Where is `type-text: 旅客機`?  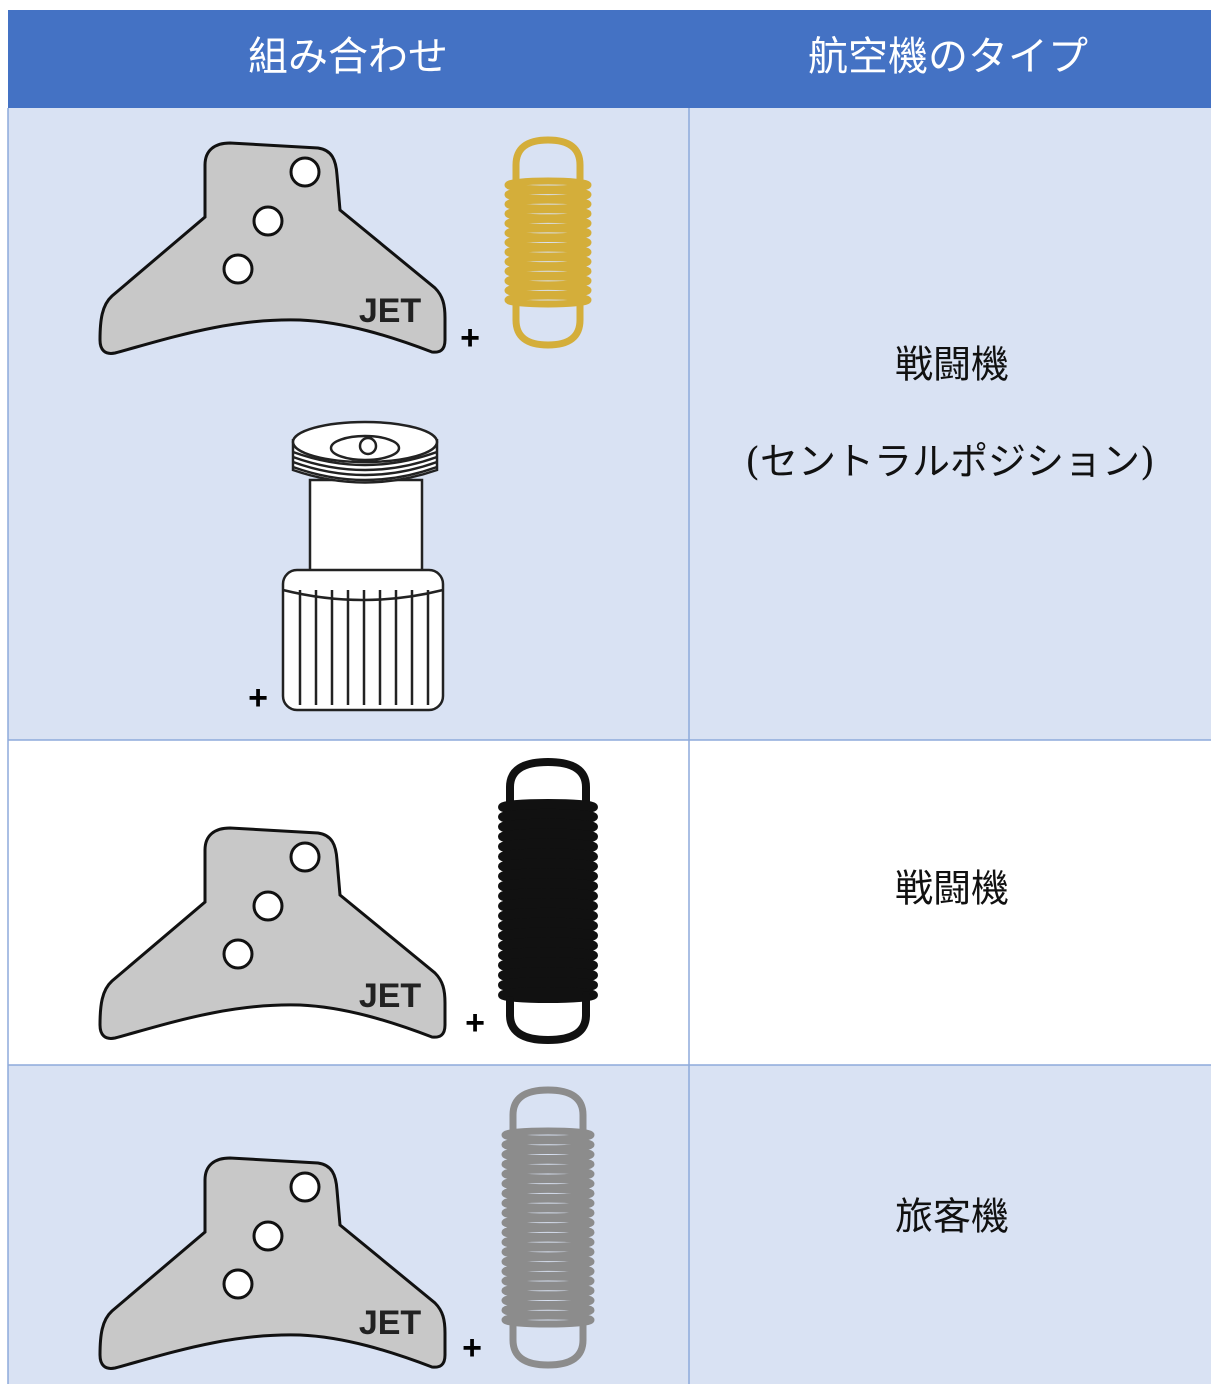
type-text: 旅客機 is located at coordinates (952, 1217).